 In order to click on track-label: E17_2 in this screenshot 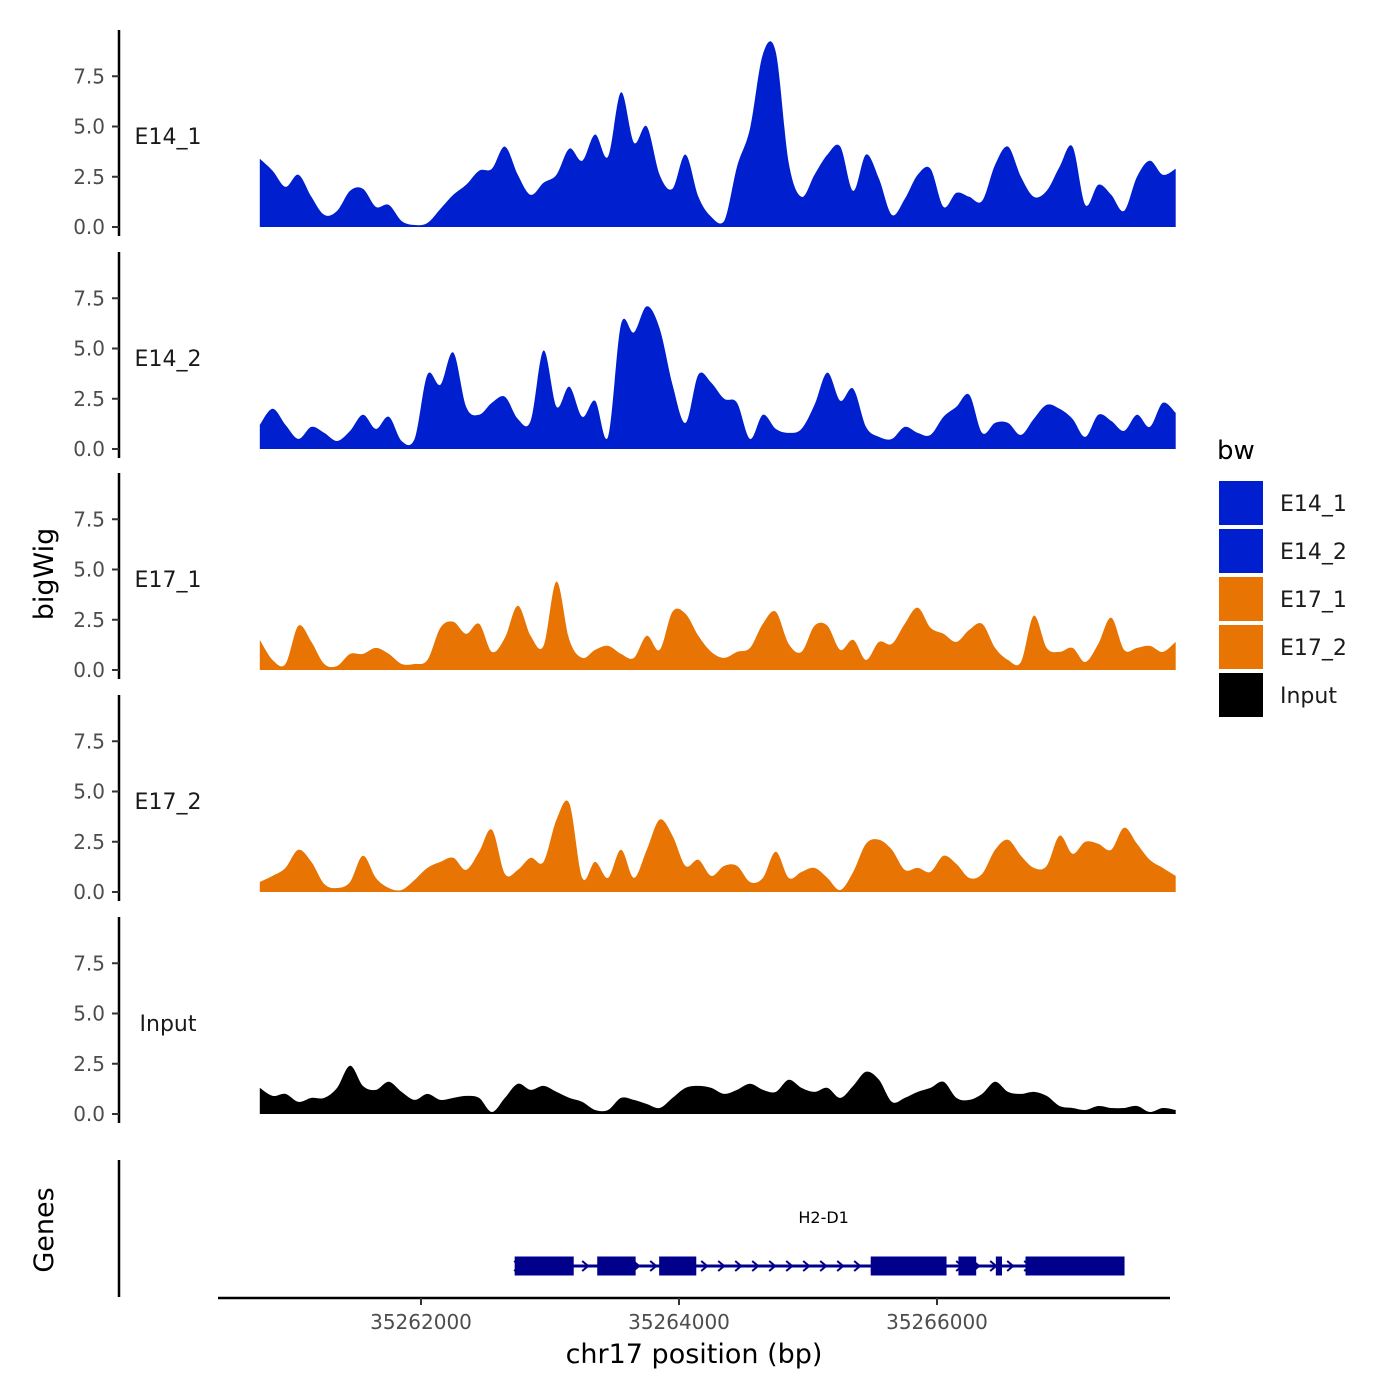, I will do `click(168, 802)`.